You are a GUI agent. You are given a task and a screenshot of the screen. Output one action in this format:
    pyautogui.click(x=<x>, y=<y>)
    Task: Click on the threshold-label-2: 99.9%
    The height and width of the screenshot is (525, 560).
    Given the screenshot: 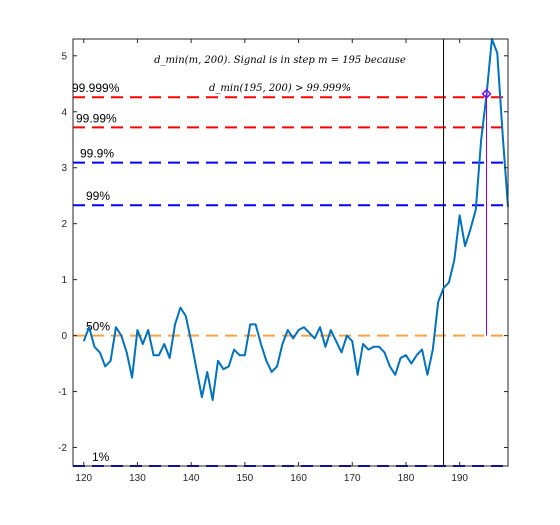 What is the action you would take?
    pyautogui.click(x=97, y=154)
    